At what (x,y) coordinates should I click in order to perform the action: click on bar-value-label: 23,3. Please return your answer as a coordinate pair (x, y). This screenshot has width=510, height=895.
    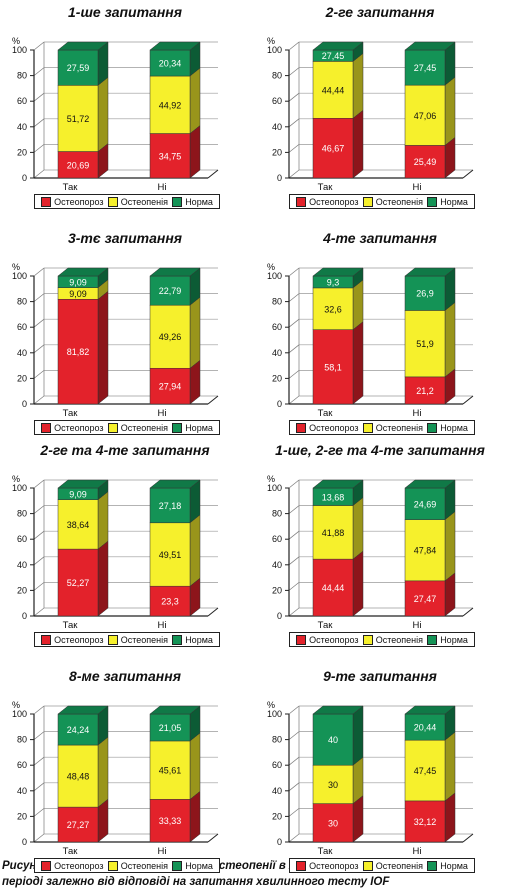
    Looking at the image, I should click on (170, 602).